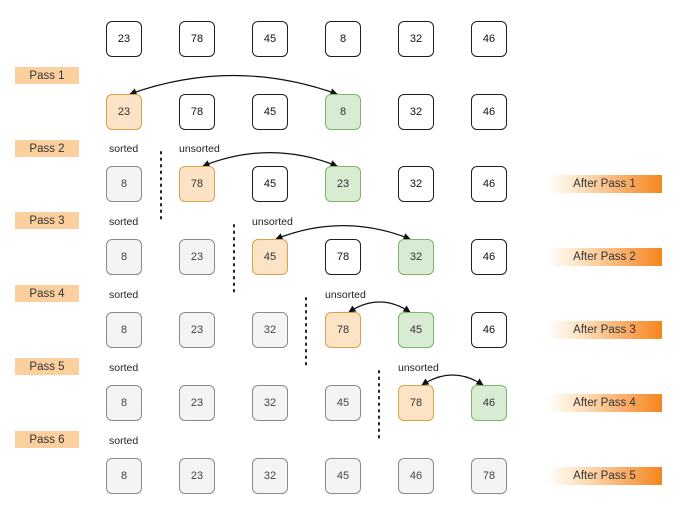  What do you see at coordinates (604, 403) in the screenshot?
I see `after-pass-label: After Pass 4` at bounding box center [604, 403].